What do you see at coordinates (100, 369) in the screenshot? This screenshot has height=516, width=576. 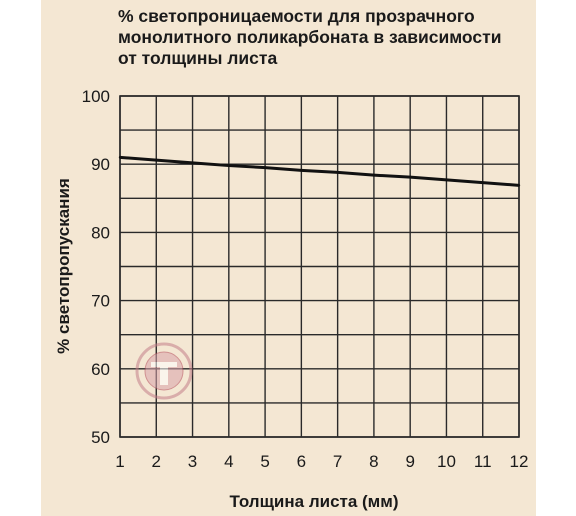 I see `y-tick-label: 60` at bounding box center [100, 369].